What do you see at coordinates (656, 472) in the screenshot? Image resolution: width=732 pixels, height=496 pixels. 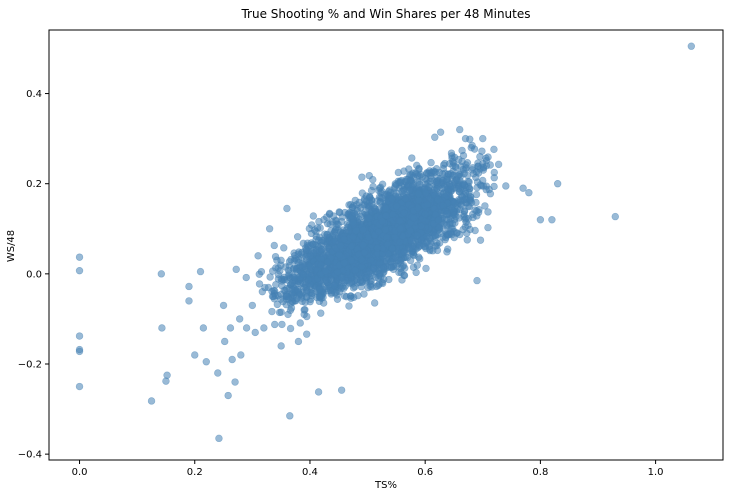 I see `x-tick-label: 1.0` at bounding box center [656, 472].